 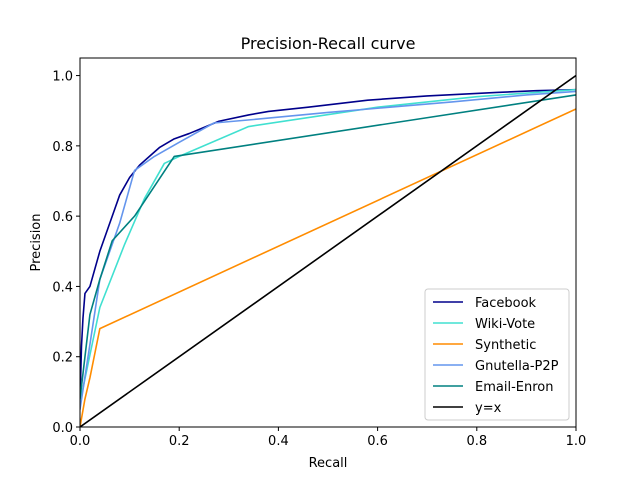 I want to click on y-tick-label: 1.0, so click(x=62, y=77).